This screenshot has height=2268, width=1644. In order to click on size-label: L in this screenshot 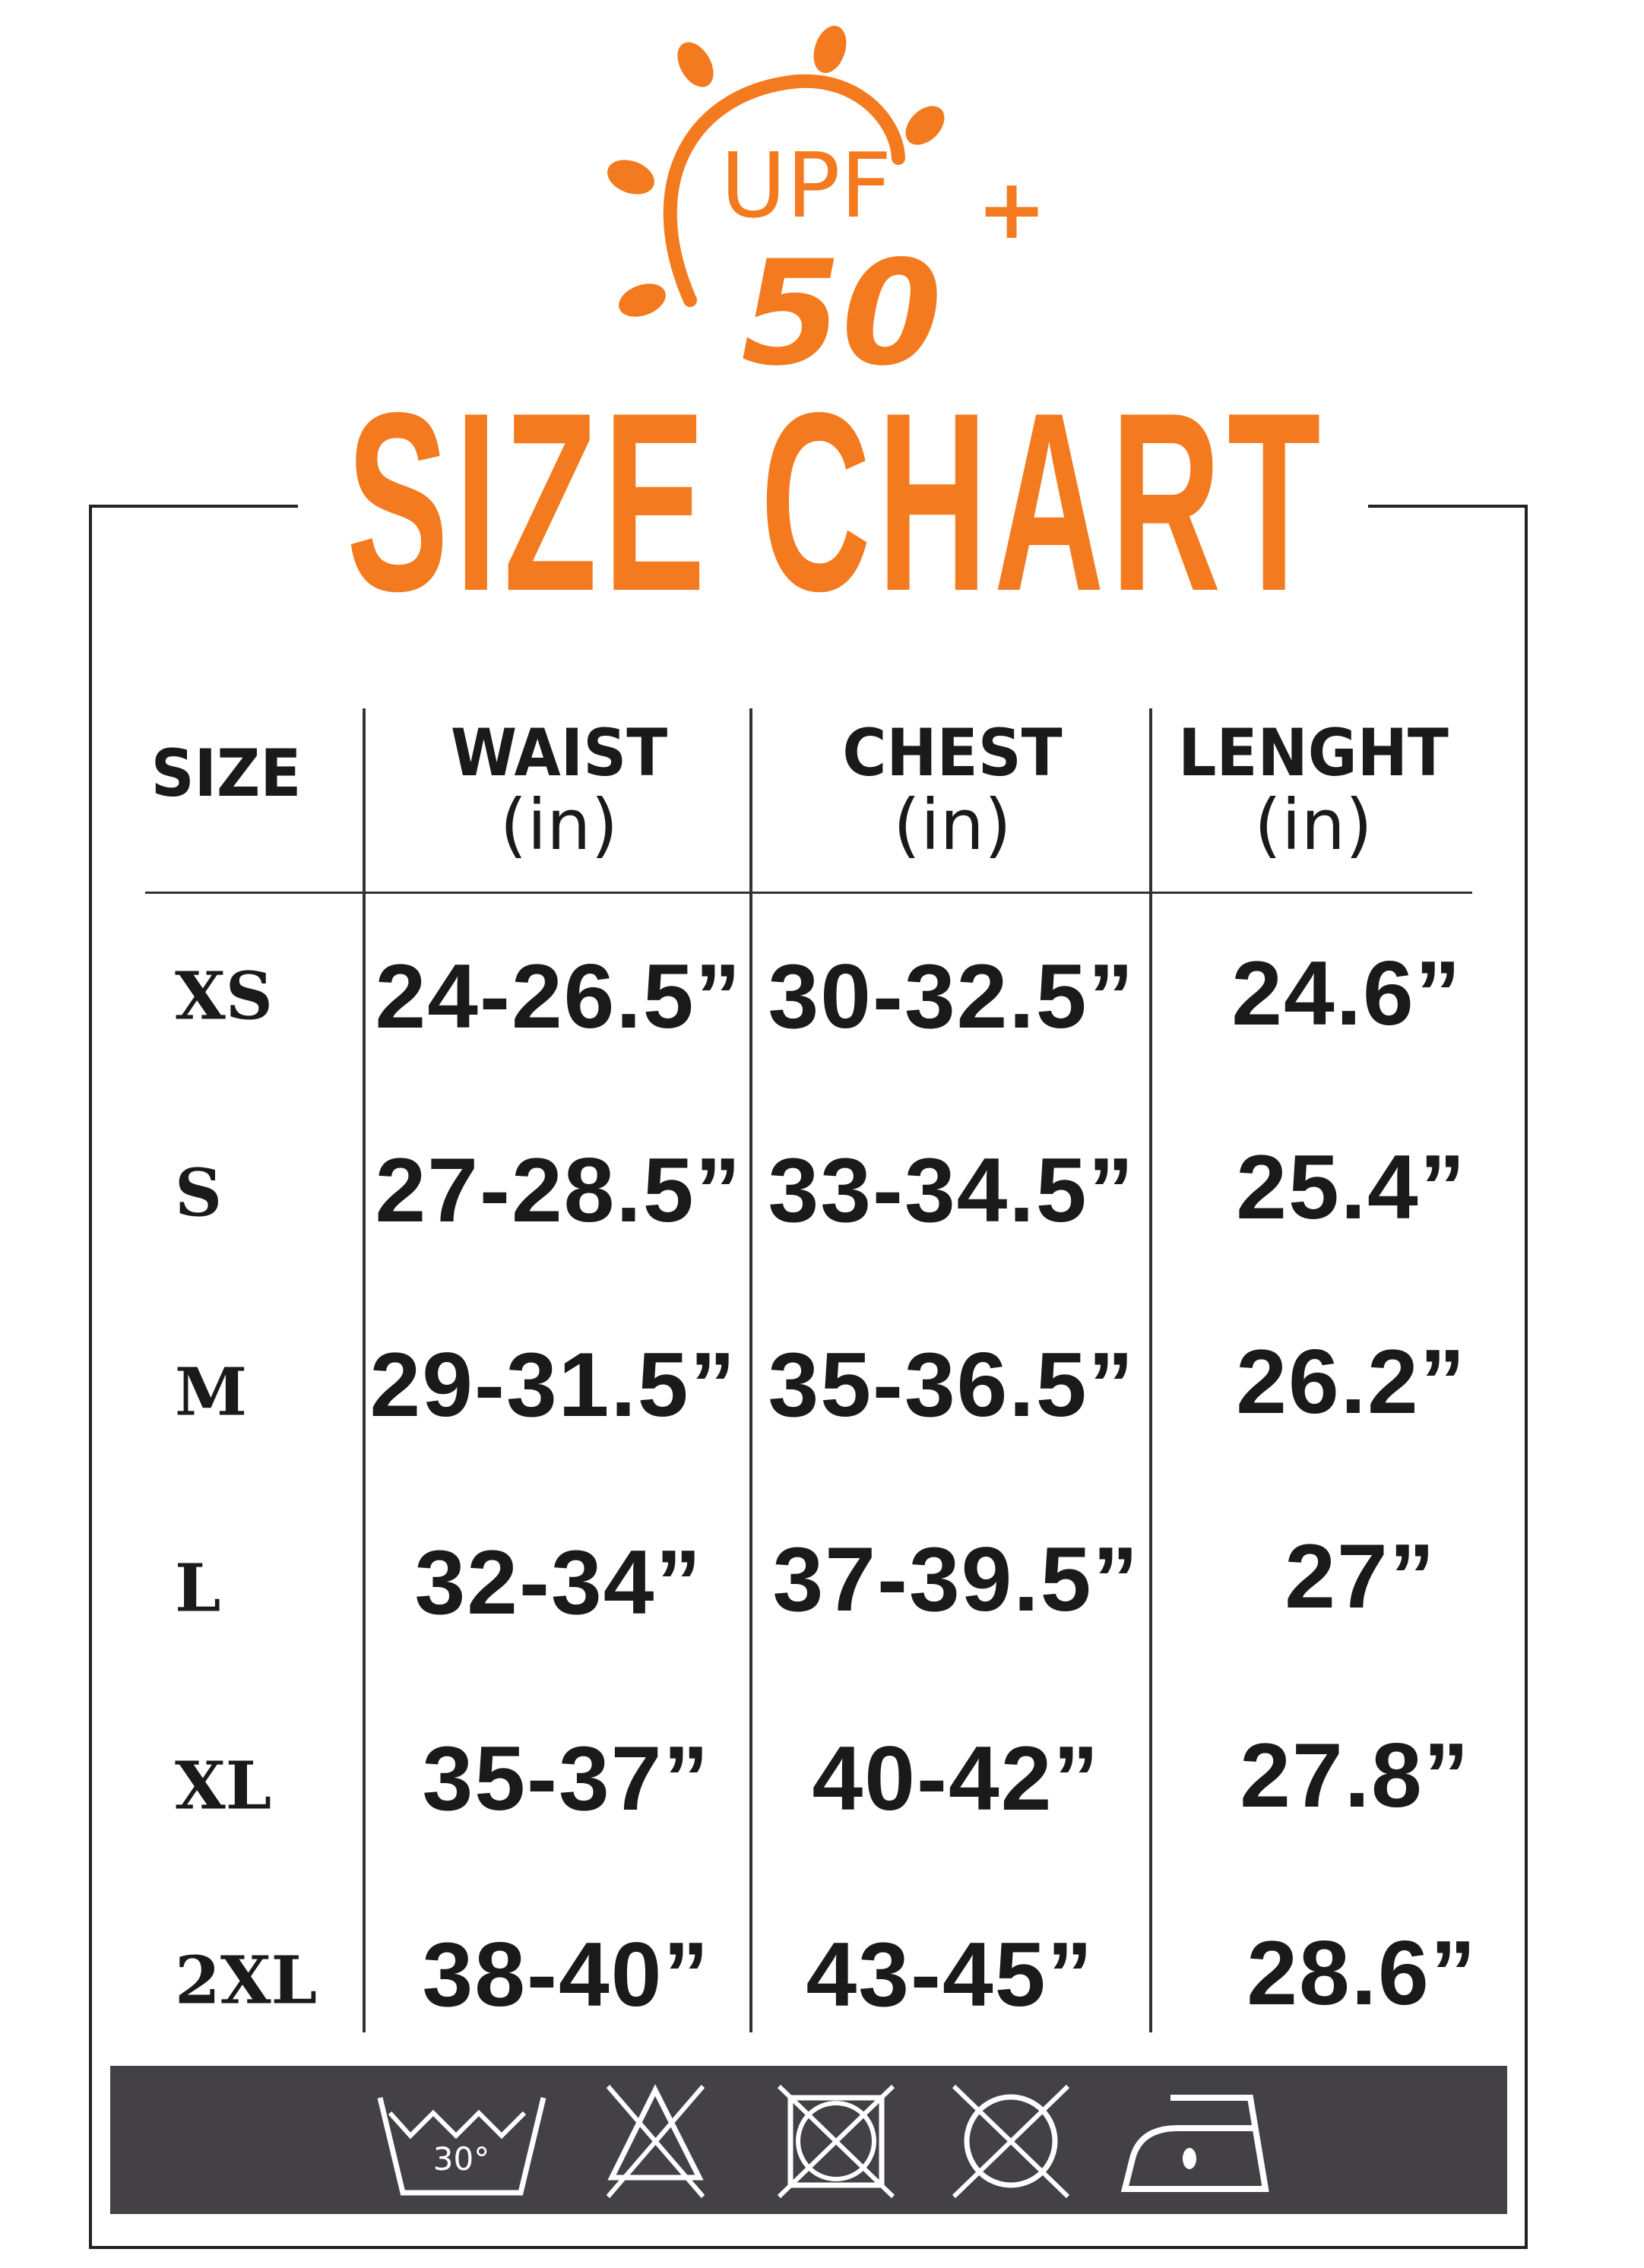, I will do `click(198, 1588)`.